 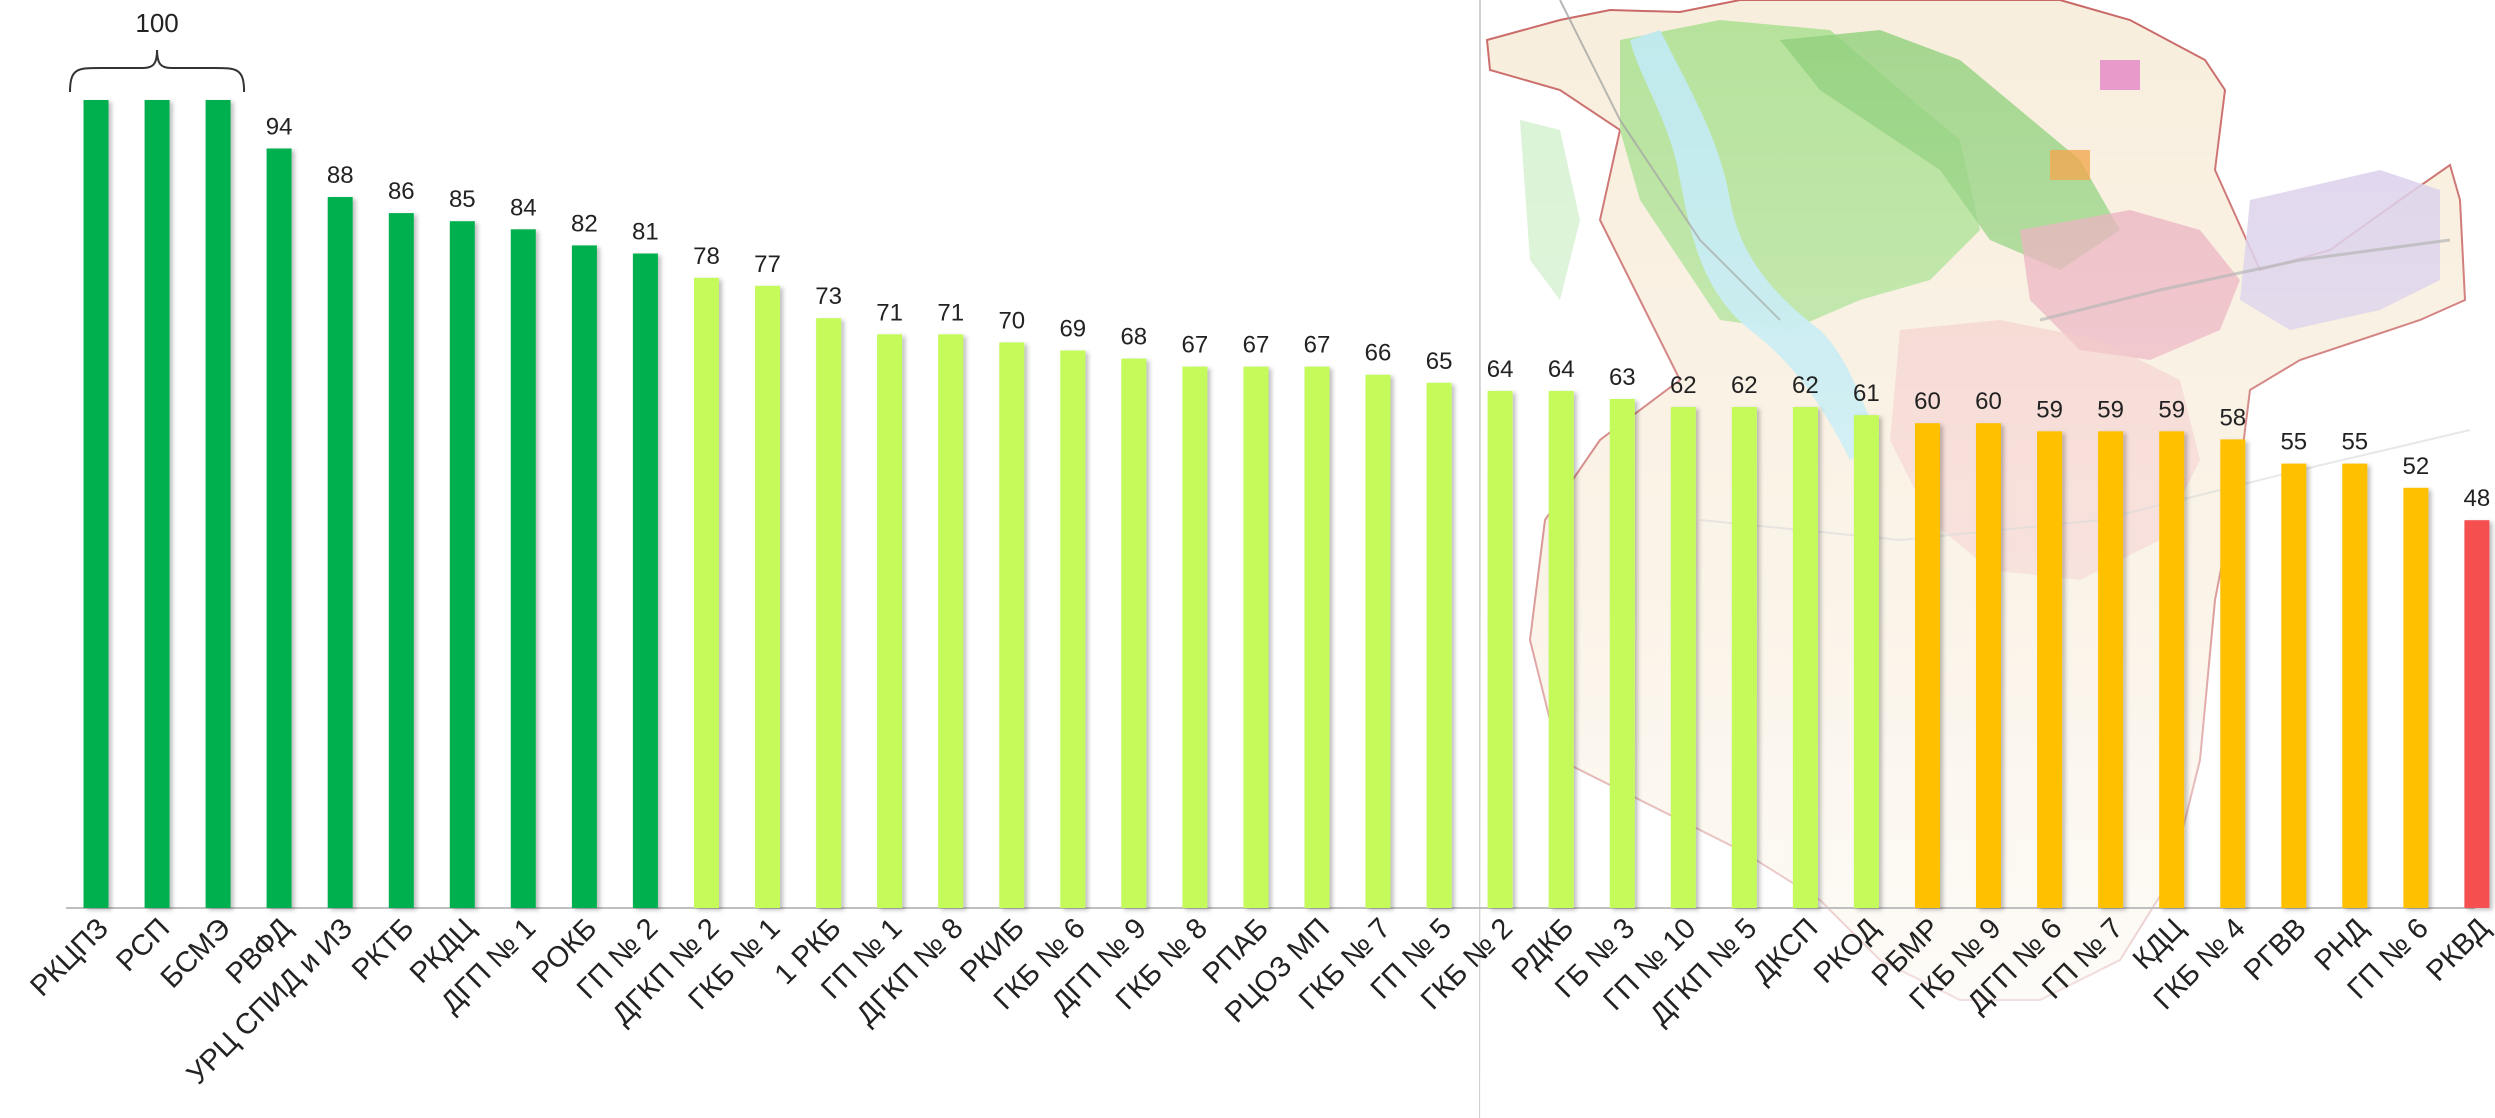 What do you see at coordinates (1378, 353) in the screenshot?
I see `value-label-21: 66` at bounding box center [1378, 353].